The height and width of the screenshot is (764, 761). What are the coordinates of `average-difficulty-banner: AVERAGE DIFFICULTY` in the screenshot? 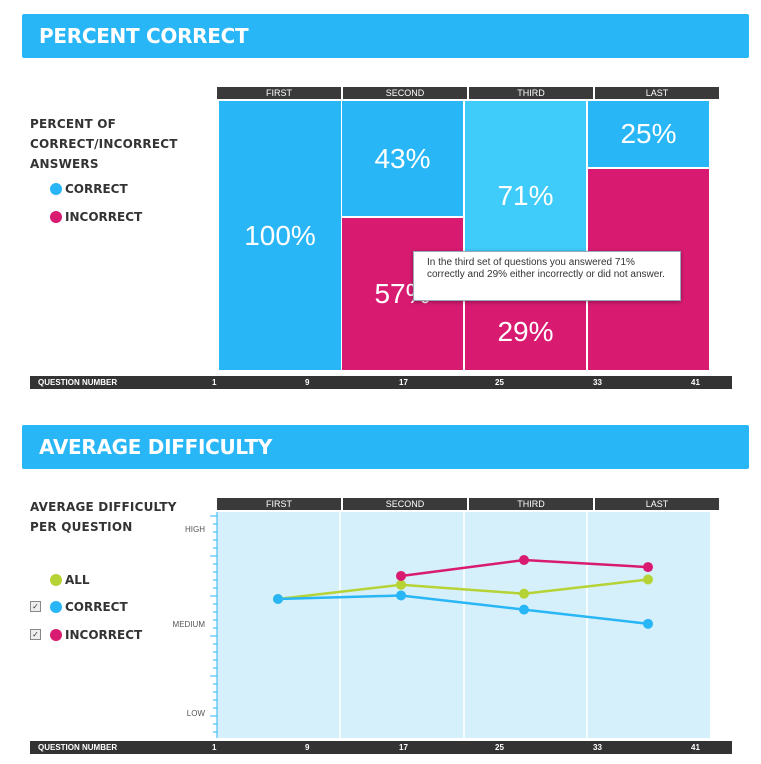 It's located at (385, 447).